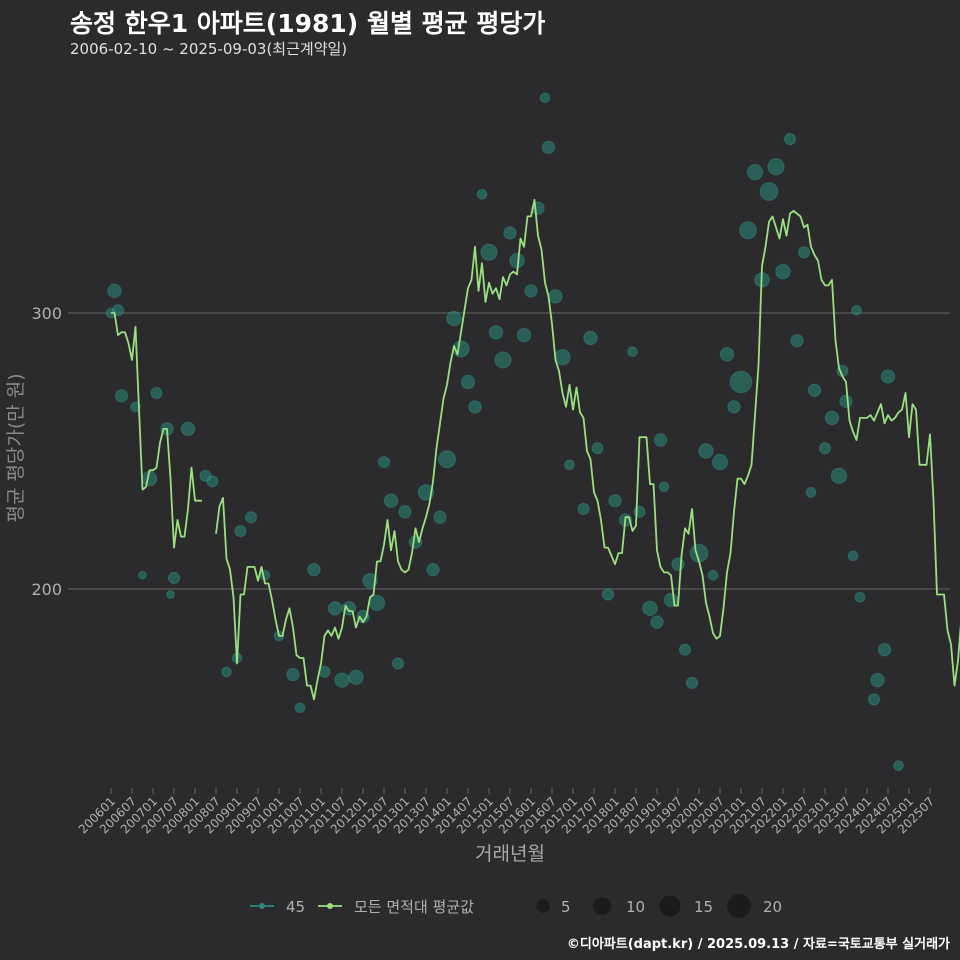 The image size is (960, 960). What do you see at coordinates (414, 907) in the screenshot?
I see `legend-label-average: 모든 면적대 평균값` at bounding box center [414, 907].